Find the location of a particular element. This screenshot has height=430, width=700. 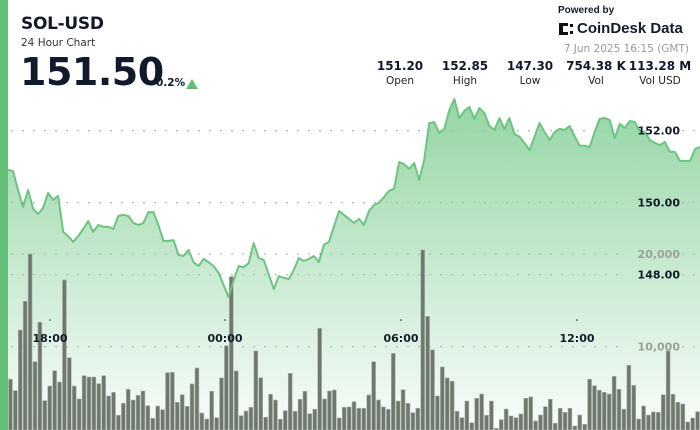

stat-vol: 754.38 K Vol is located at coordinates (596, 73).